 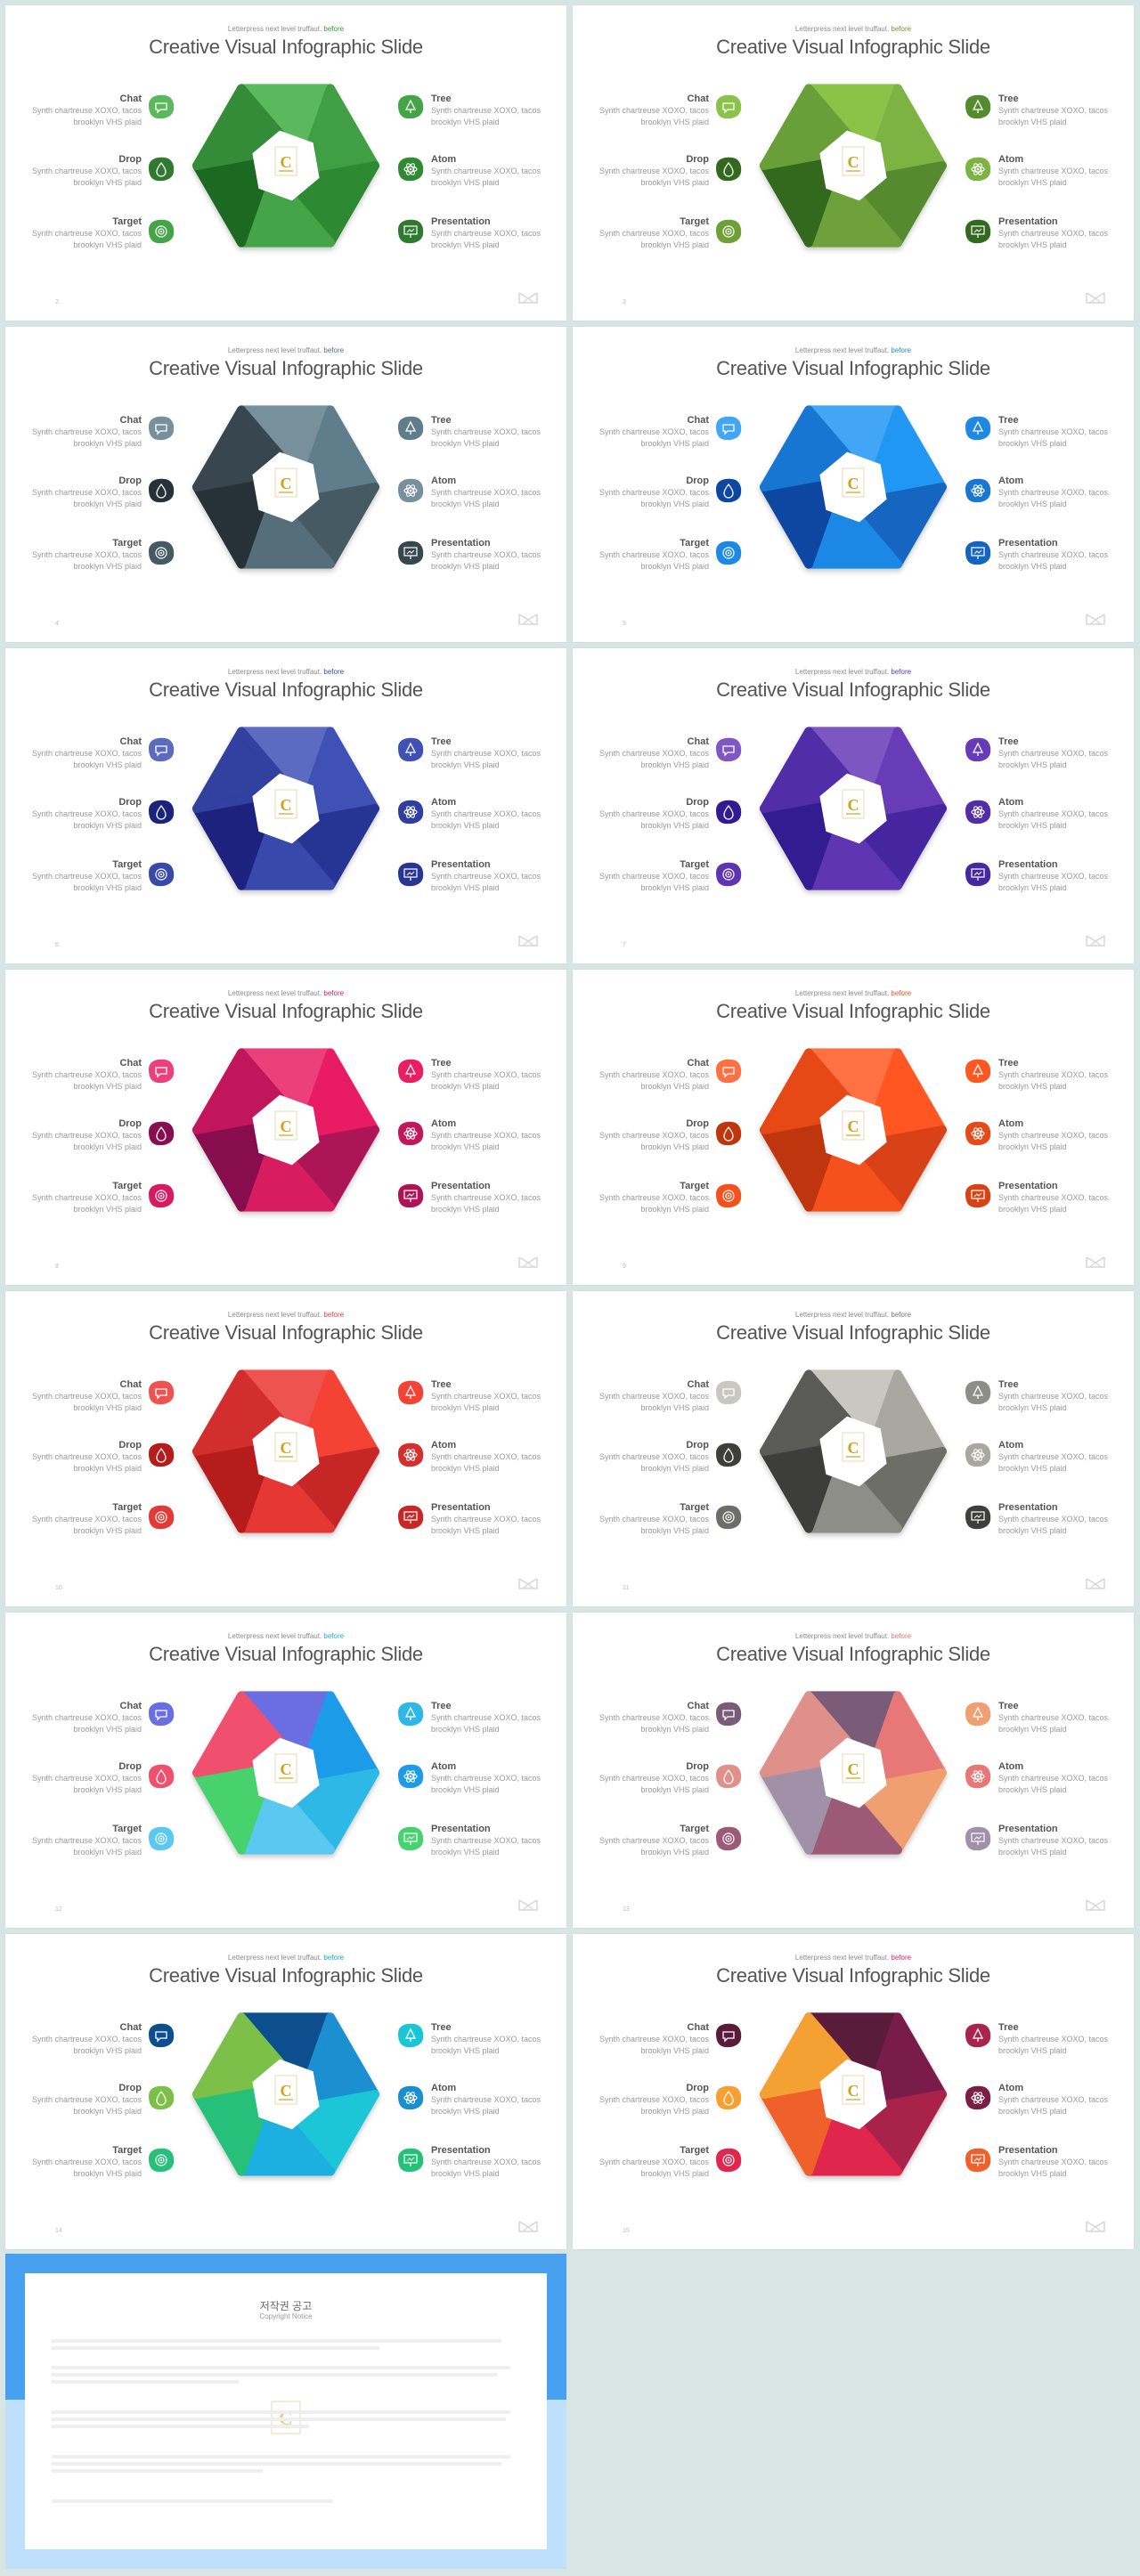 I want to click on presentation-icon, so click(x=411, y=1195).